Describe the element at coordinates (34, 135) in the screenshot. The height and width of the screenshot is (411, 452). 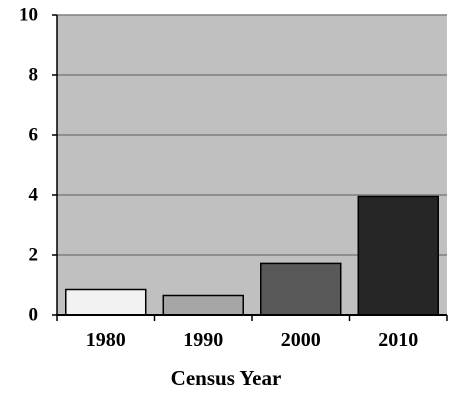
I see `y-tick-label: 6` at that location.